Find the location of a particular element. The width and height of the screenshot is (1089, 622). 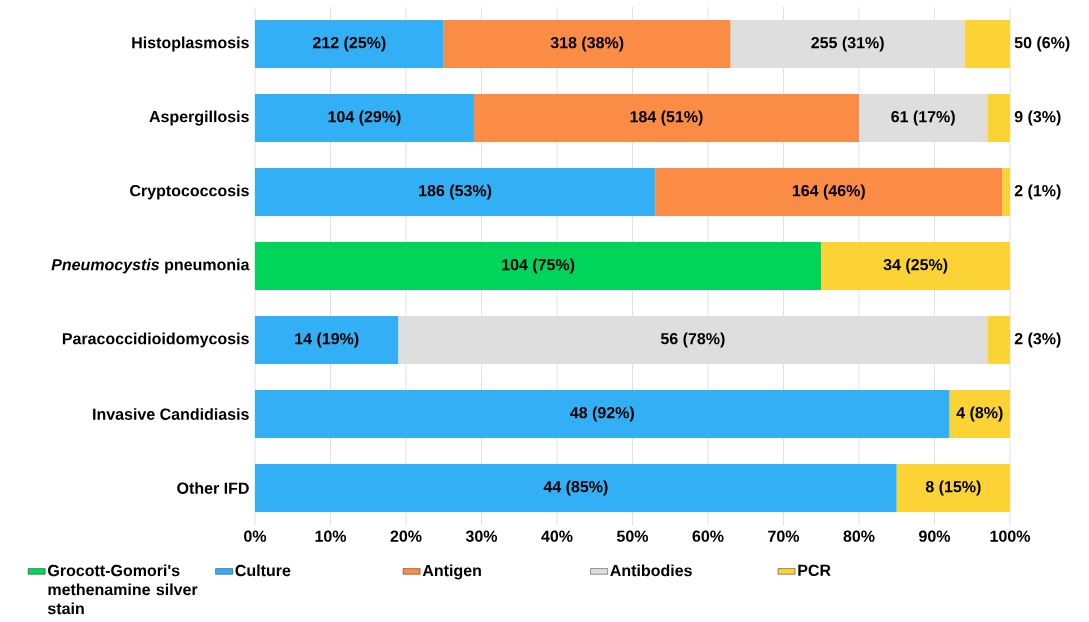

data-label: 4 (8%) is located at coordinates (979, 414).